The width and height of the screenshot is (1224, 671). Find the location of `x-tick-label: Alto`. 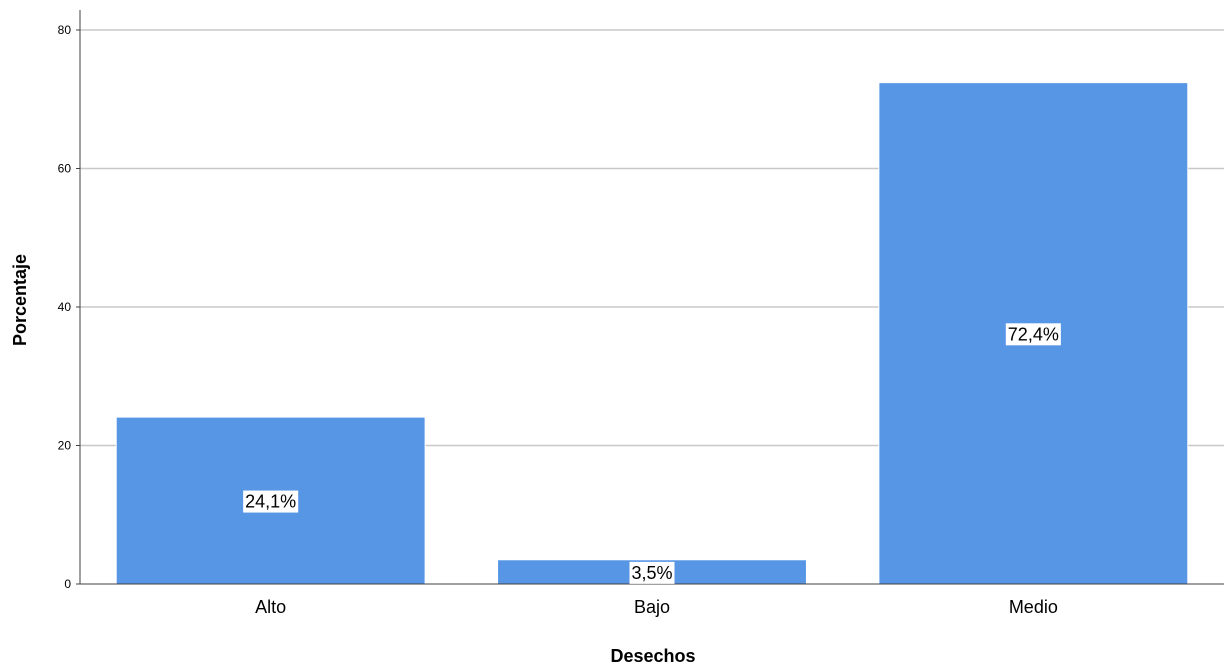

x-tick-label: Alto is located at coordinates (270, 607).